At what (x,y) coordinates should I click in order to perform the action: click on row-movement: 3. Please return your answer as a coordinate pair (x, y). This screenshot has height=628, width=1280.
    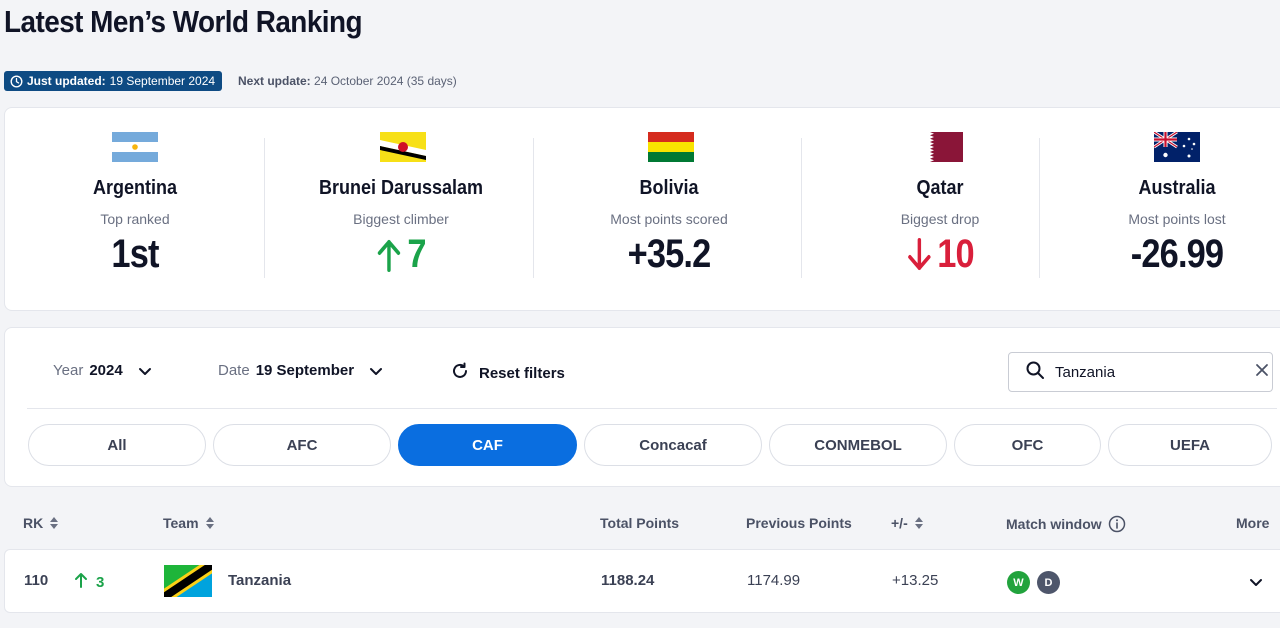
    Looking at the image, I should click on (89, 582).